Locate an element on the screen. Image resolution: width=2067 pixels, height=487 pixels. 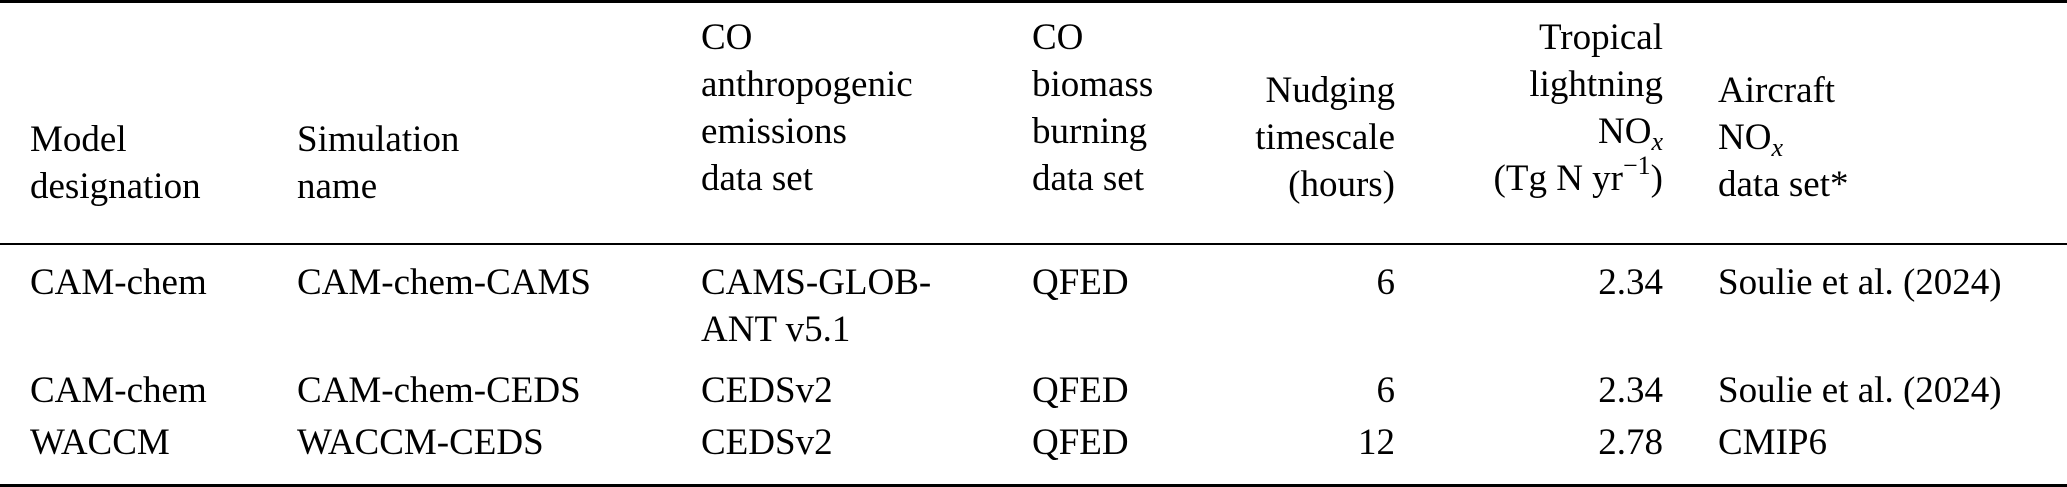
header-simulation-name: Simulation name is located at coordinates (378, 163).